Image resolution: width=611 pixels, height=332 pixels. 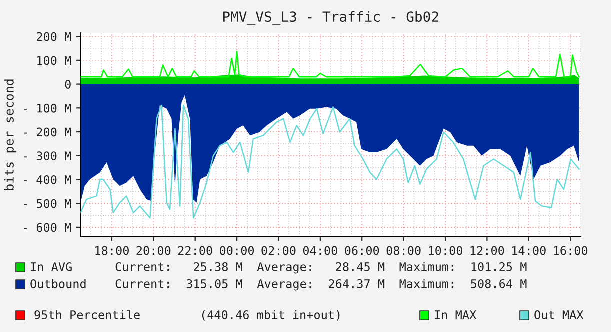 What do you see at coordinates (320, 251) in the screenshot?
I see `x-tick-label: 04:00` at bounding box center [320, 251].